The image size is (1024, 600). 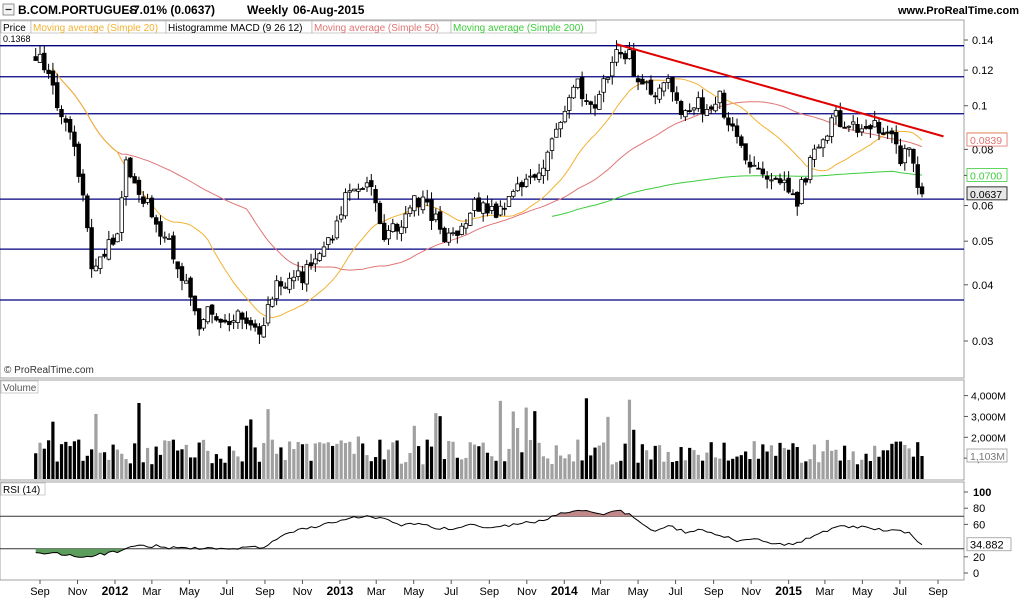 I want to click on price-tick-label: 0.14, so click(x=982, y=41).